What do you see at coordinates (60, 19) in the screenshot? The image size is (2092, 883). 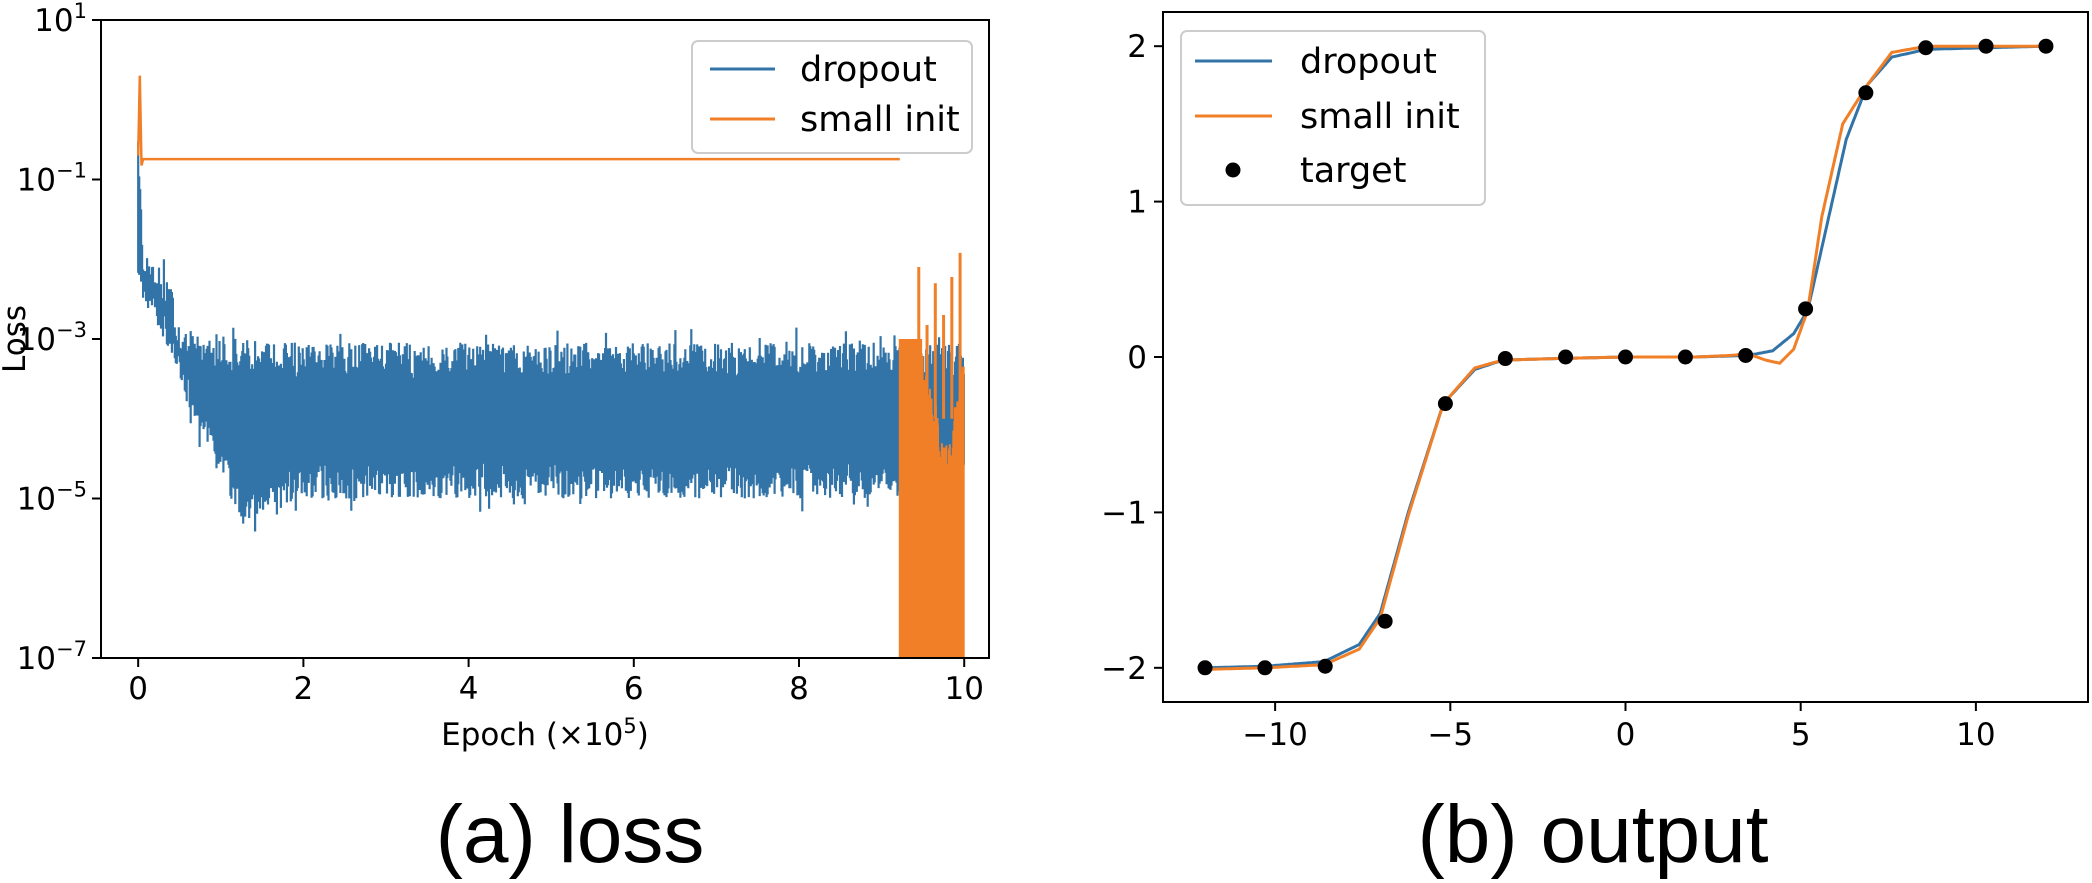 I see `loss-y-tick-label: 10¹` at bounding box center [60, 19].